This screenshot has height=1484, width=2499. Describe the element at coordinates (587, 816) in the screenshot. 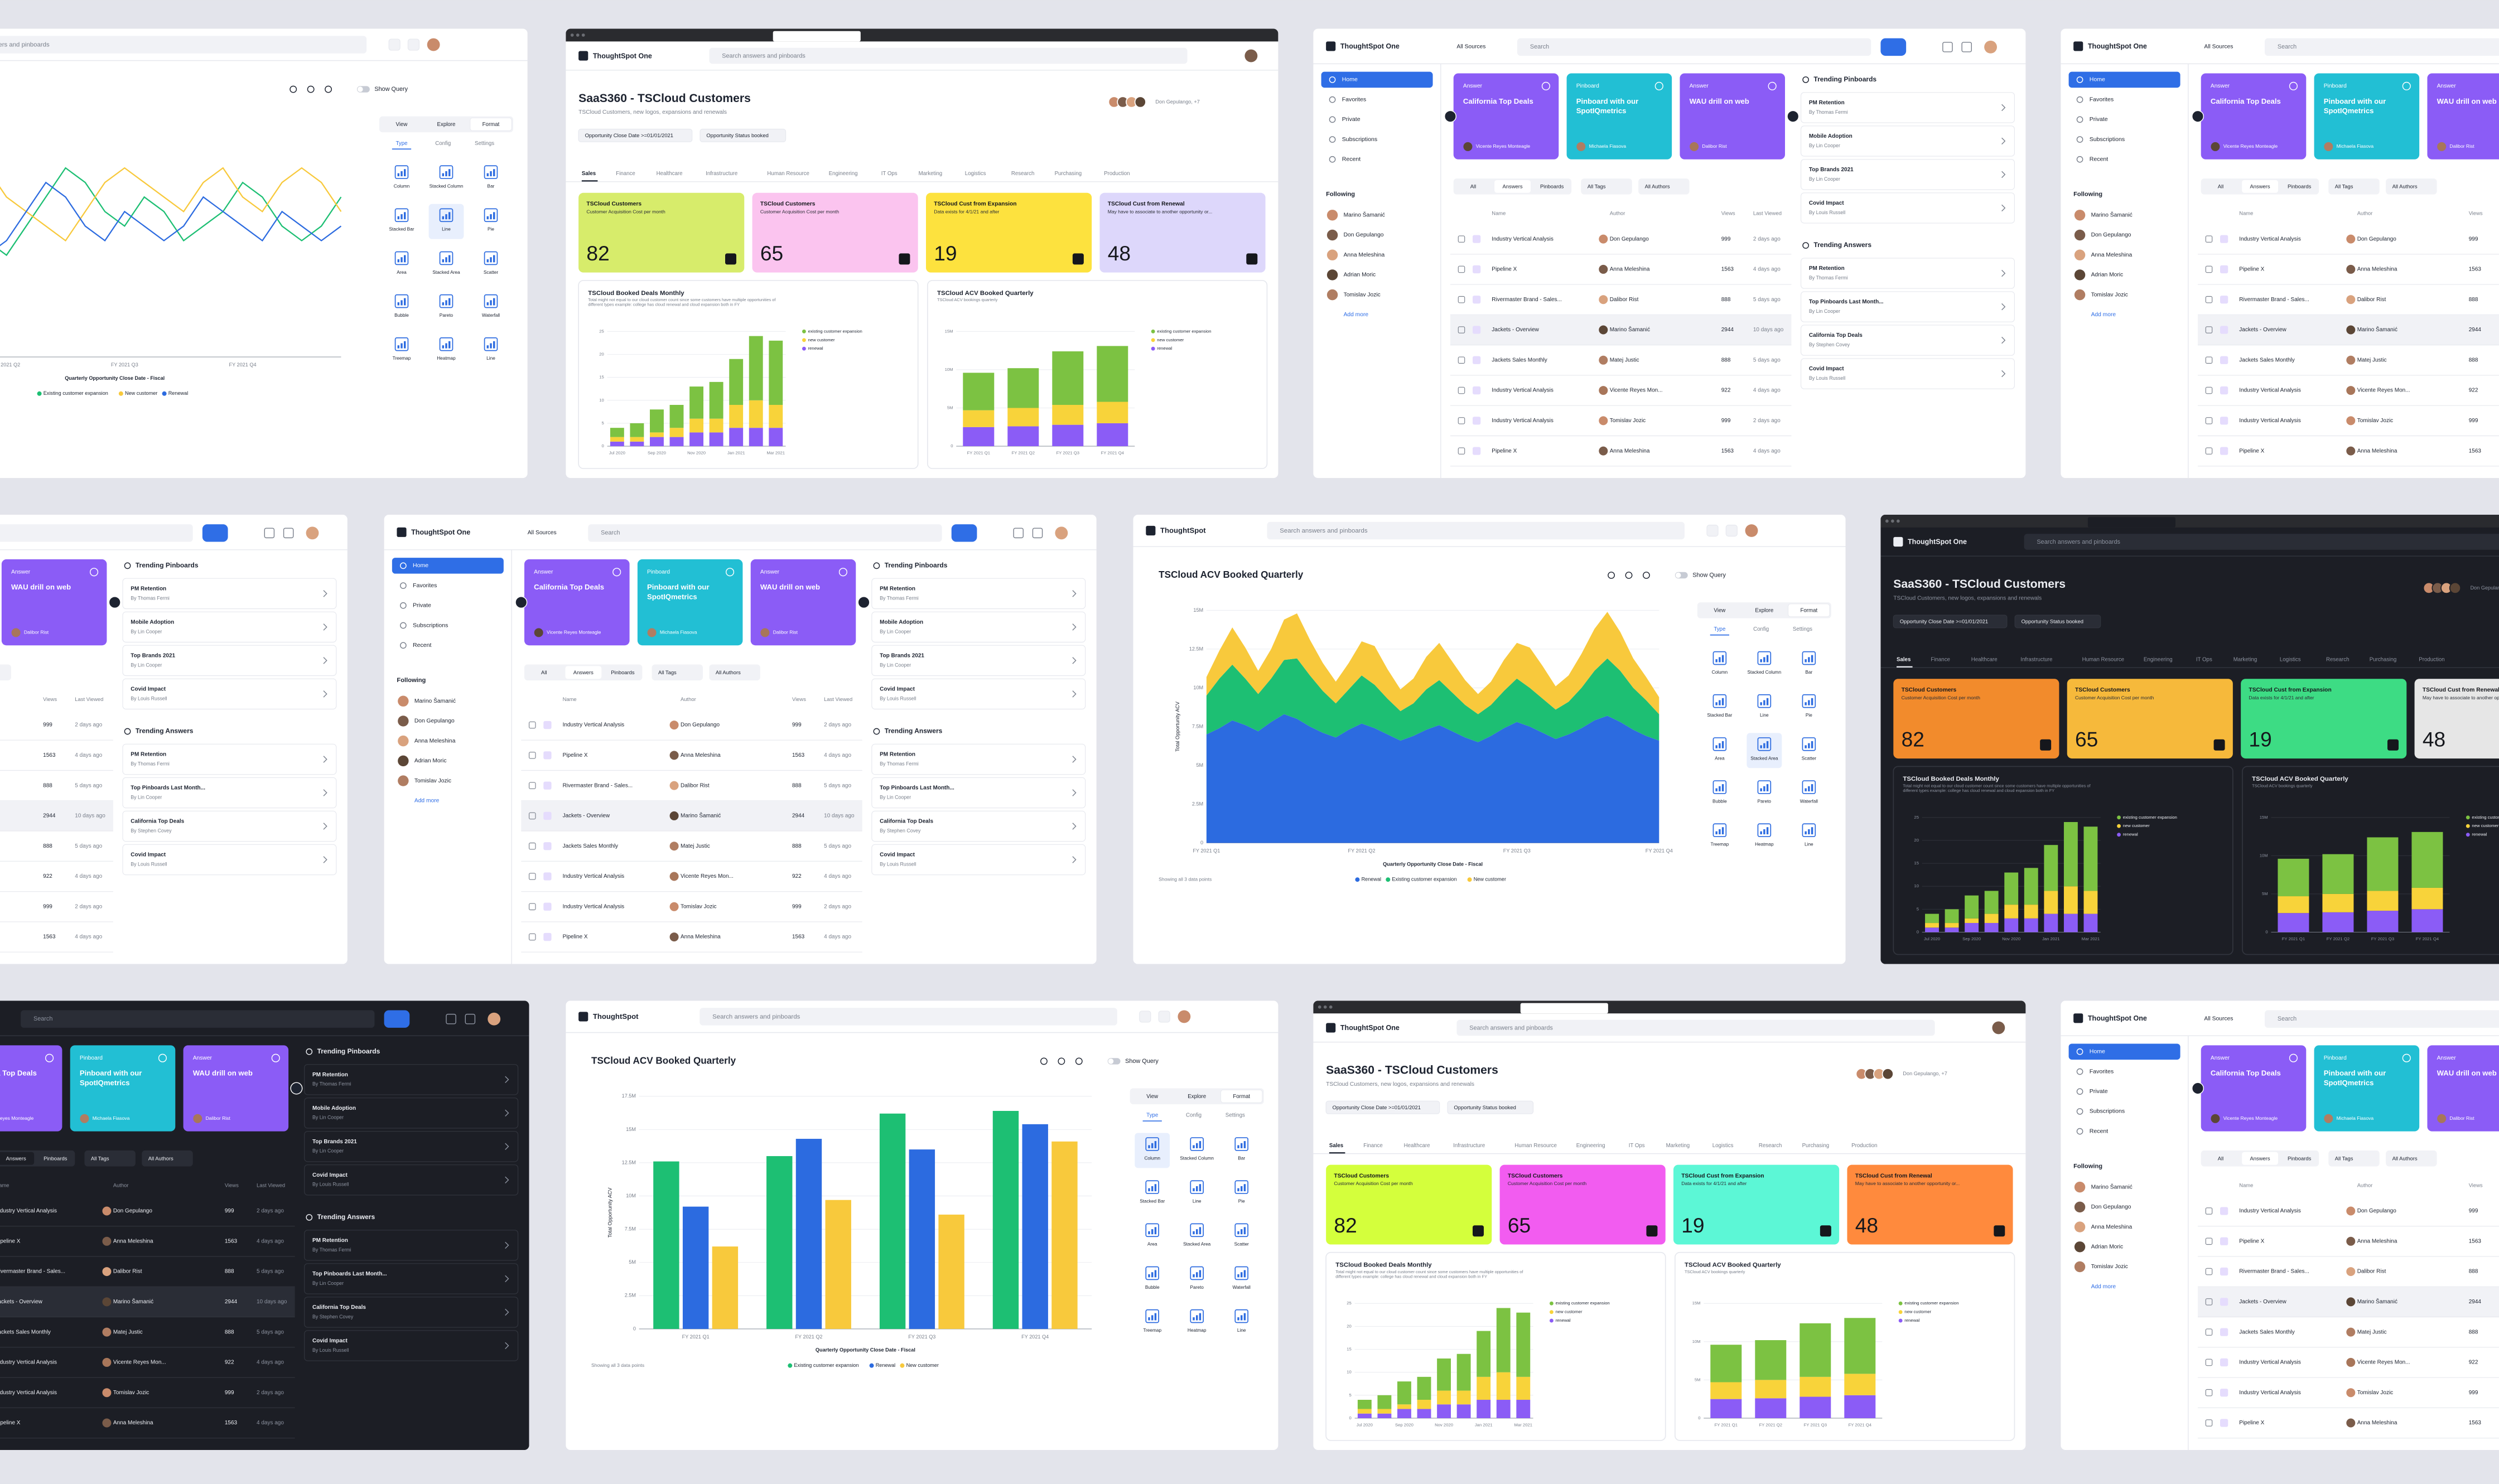

I see `item-name: Jackets - Overview` at that location.